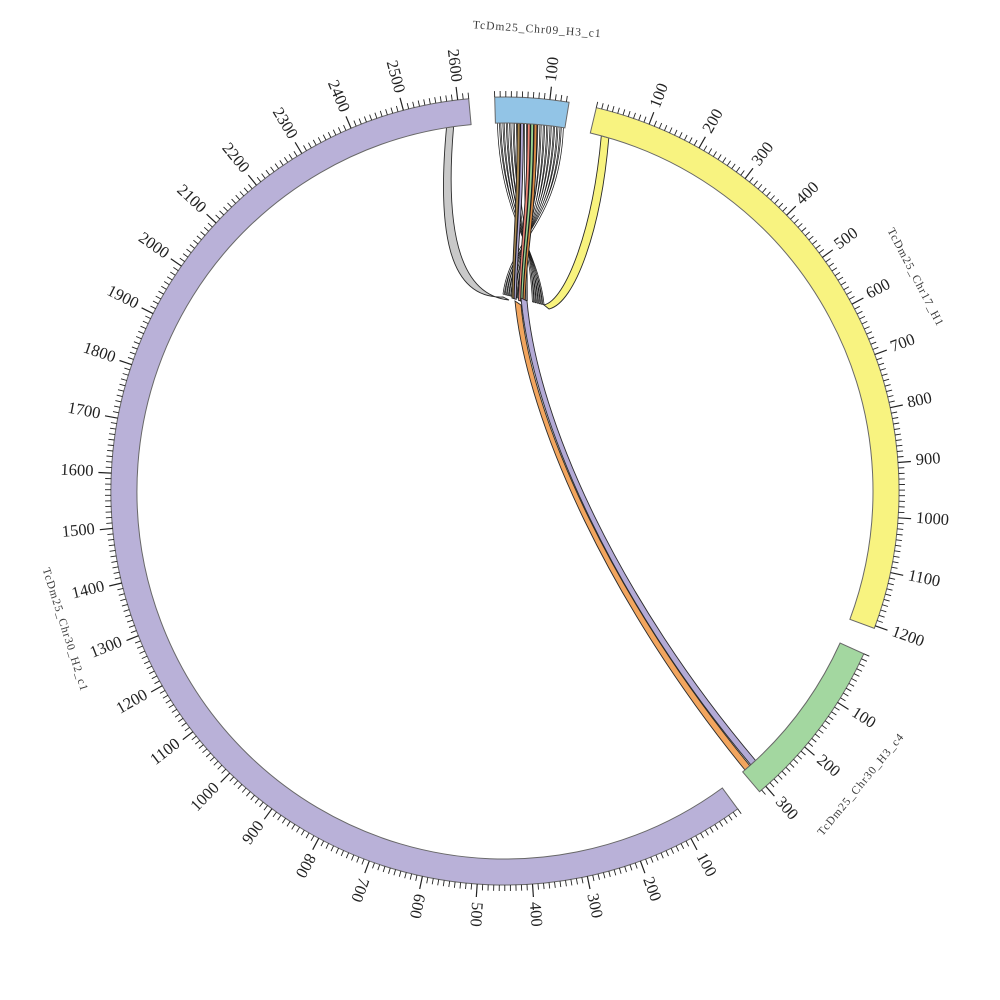 This screenshot has height=1000, width=1000. Describe the element at coordinates (712, 120) in the screenshot. I see `tick-label: 200` at that location.